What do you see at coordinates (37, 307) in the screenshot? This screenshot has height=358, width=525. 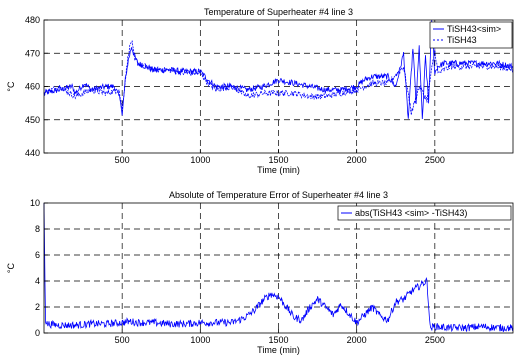 I see `y-tick-label: 2` at bounding box center [37, 307].